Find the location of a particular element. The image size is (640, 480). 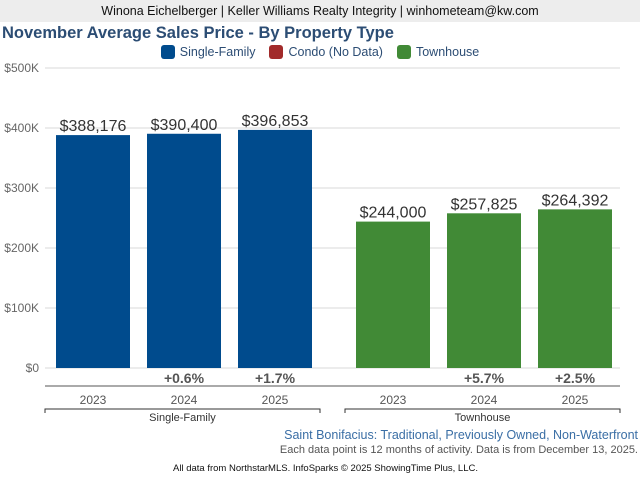

y-tick-label: $400K is located at coordinates (21, 128).